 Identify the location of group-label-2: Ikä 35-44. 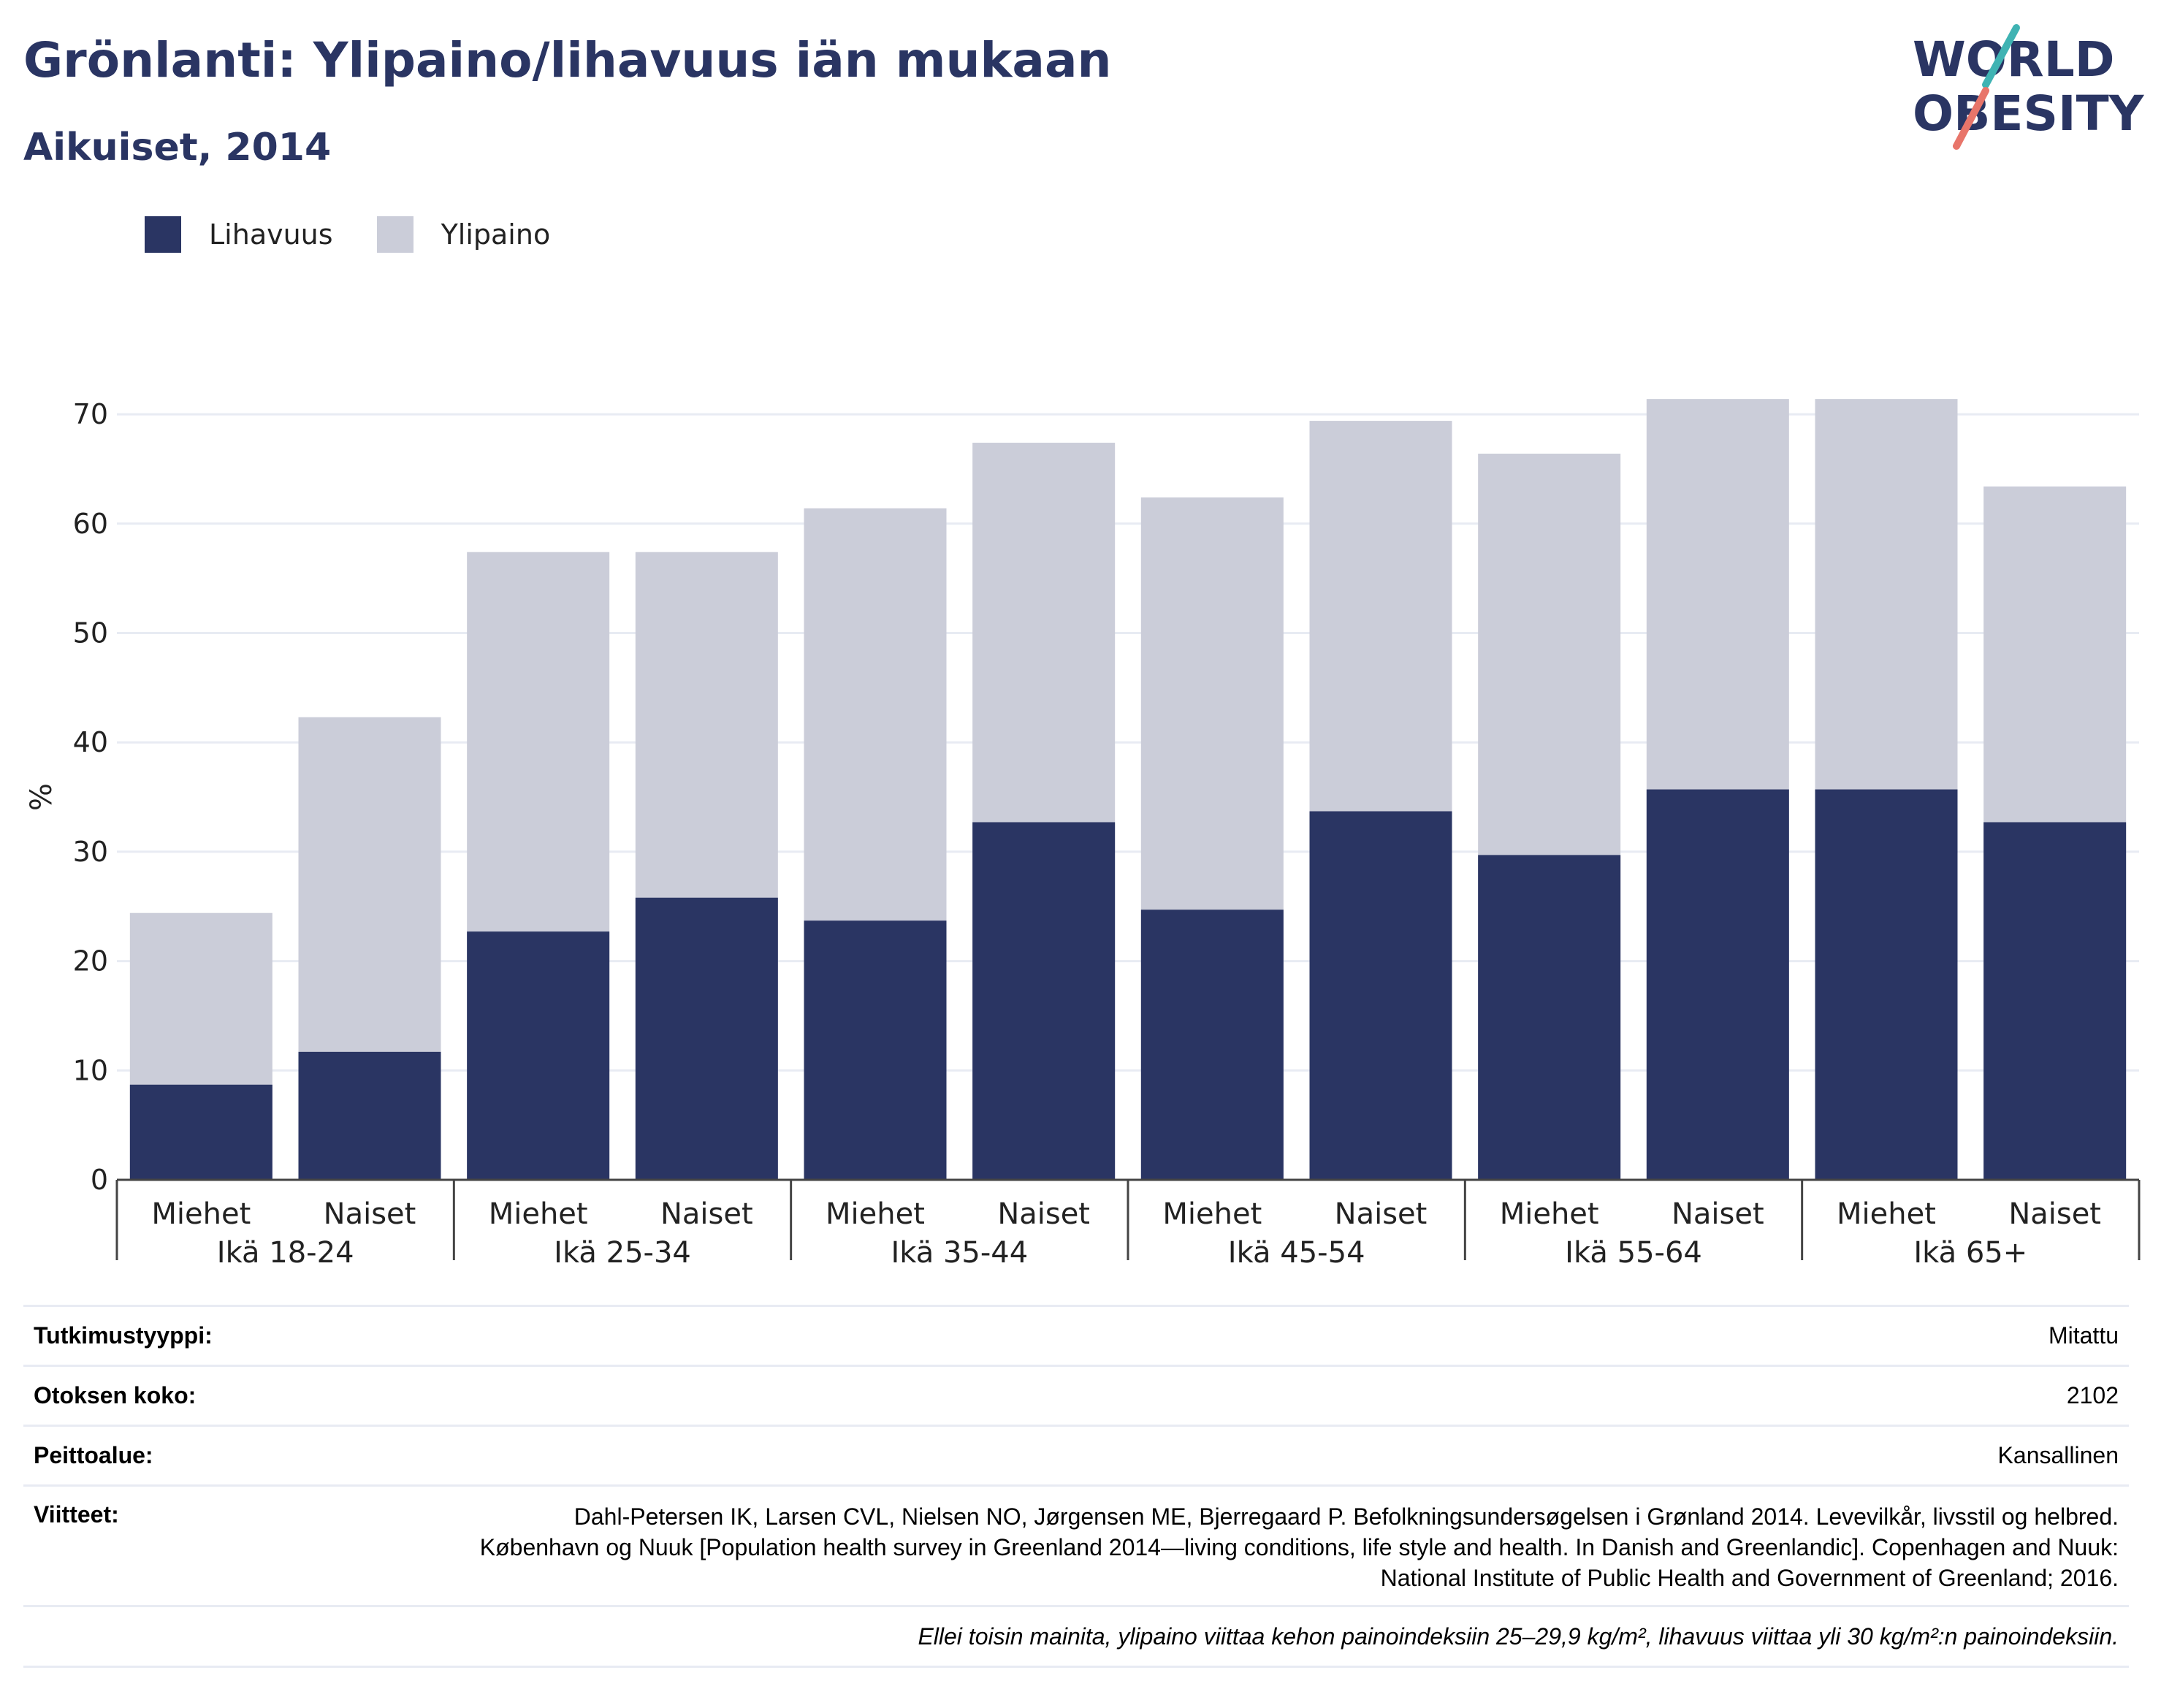
(960, 1253).